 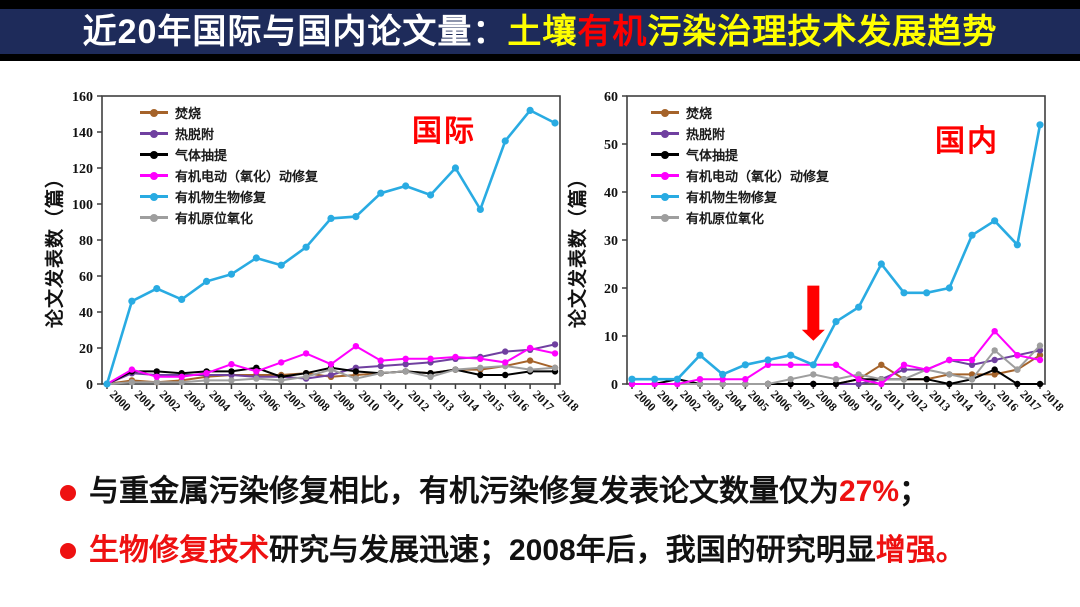 What do you see at coordinates (740, 217) in the screenshot?
I see `legend-item: 有机原位氧化` at bounding box center [740, 217].